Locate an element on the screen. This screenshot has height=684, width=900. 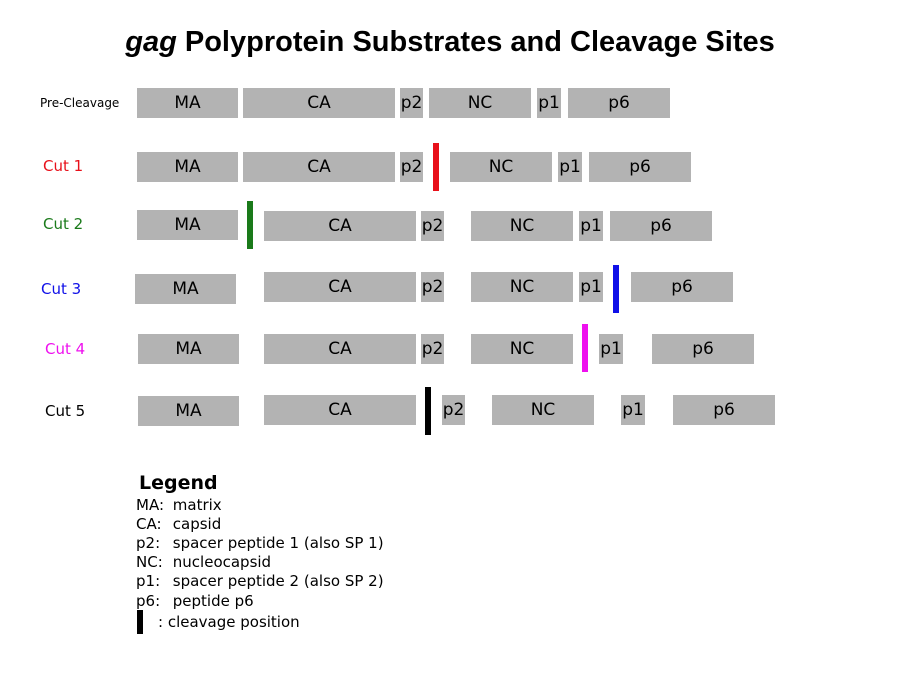
legend-key: MA: is located at coordinates (152, 505).